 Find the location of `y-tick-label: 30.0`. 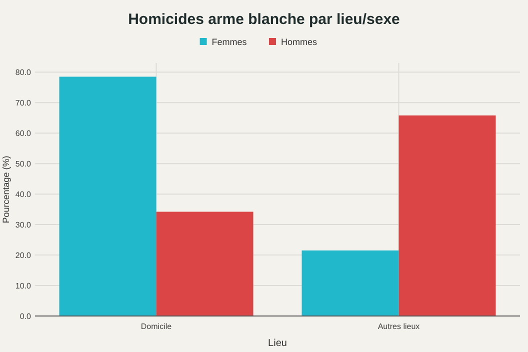

y-tick-label: 30.0 is located at coordinates (23, 225).